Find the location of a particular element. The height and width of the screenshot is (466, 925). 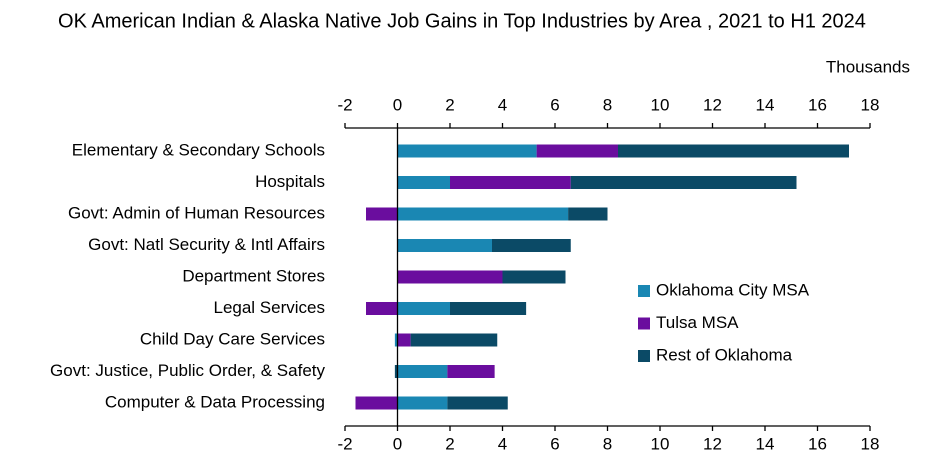

category-label: Computer & Data Processing is located at coordinates (215, 401).